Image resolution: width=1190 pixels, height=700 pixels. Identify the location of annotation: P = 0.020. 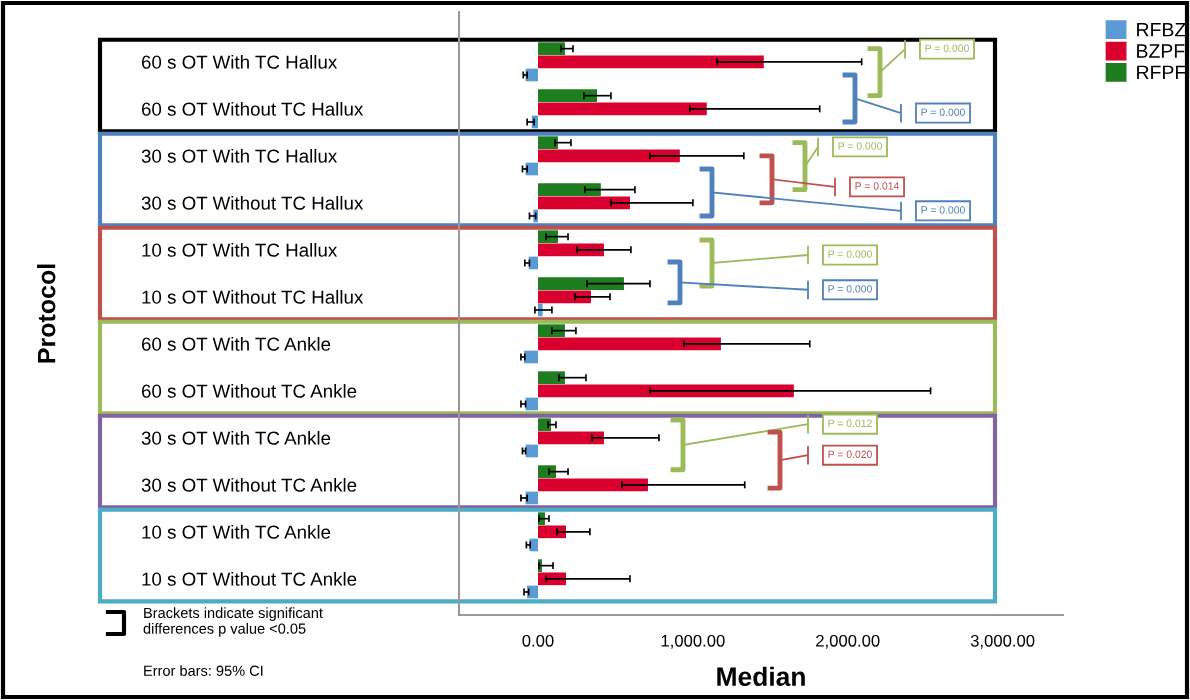
(850, 454).